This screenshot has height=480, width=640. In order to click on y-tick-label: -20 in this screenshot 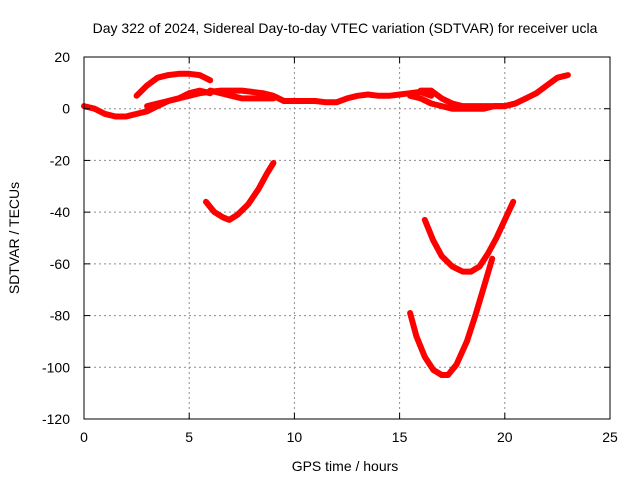, I will do `click(60, 160)`.